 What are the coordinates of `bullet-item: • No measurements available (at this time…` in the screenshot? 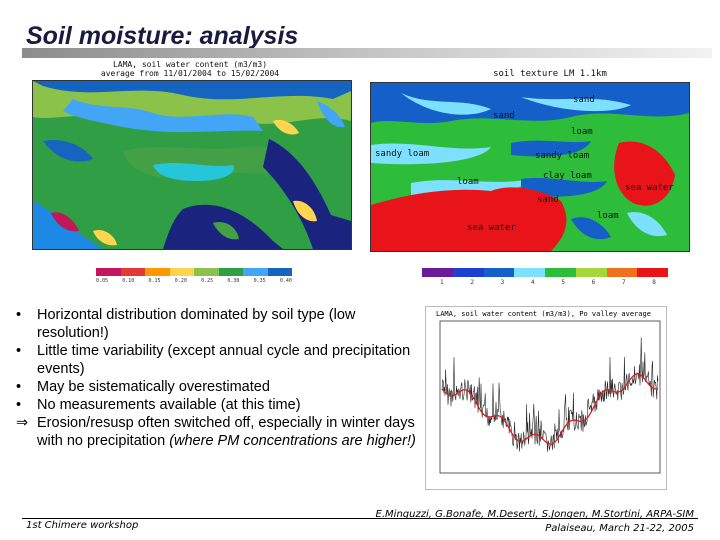 It's located at (221, 405).